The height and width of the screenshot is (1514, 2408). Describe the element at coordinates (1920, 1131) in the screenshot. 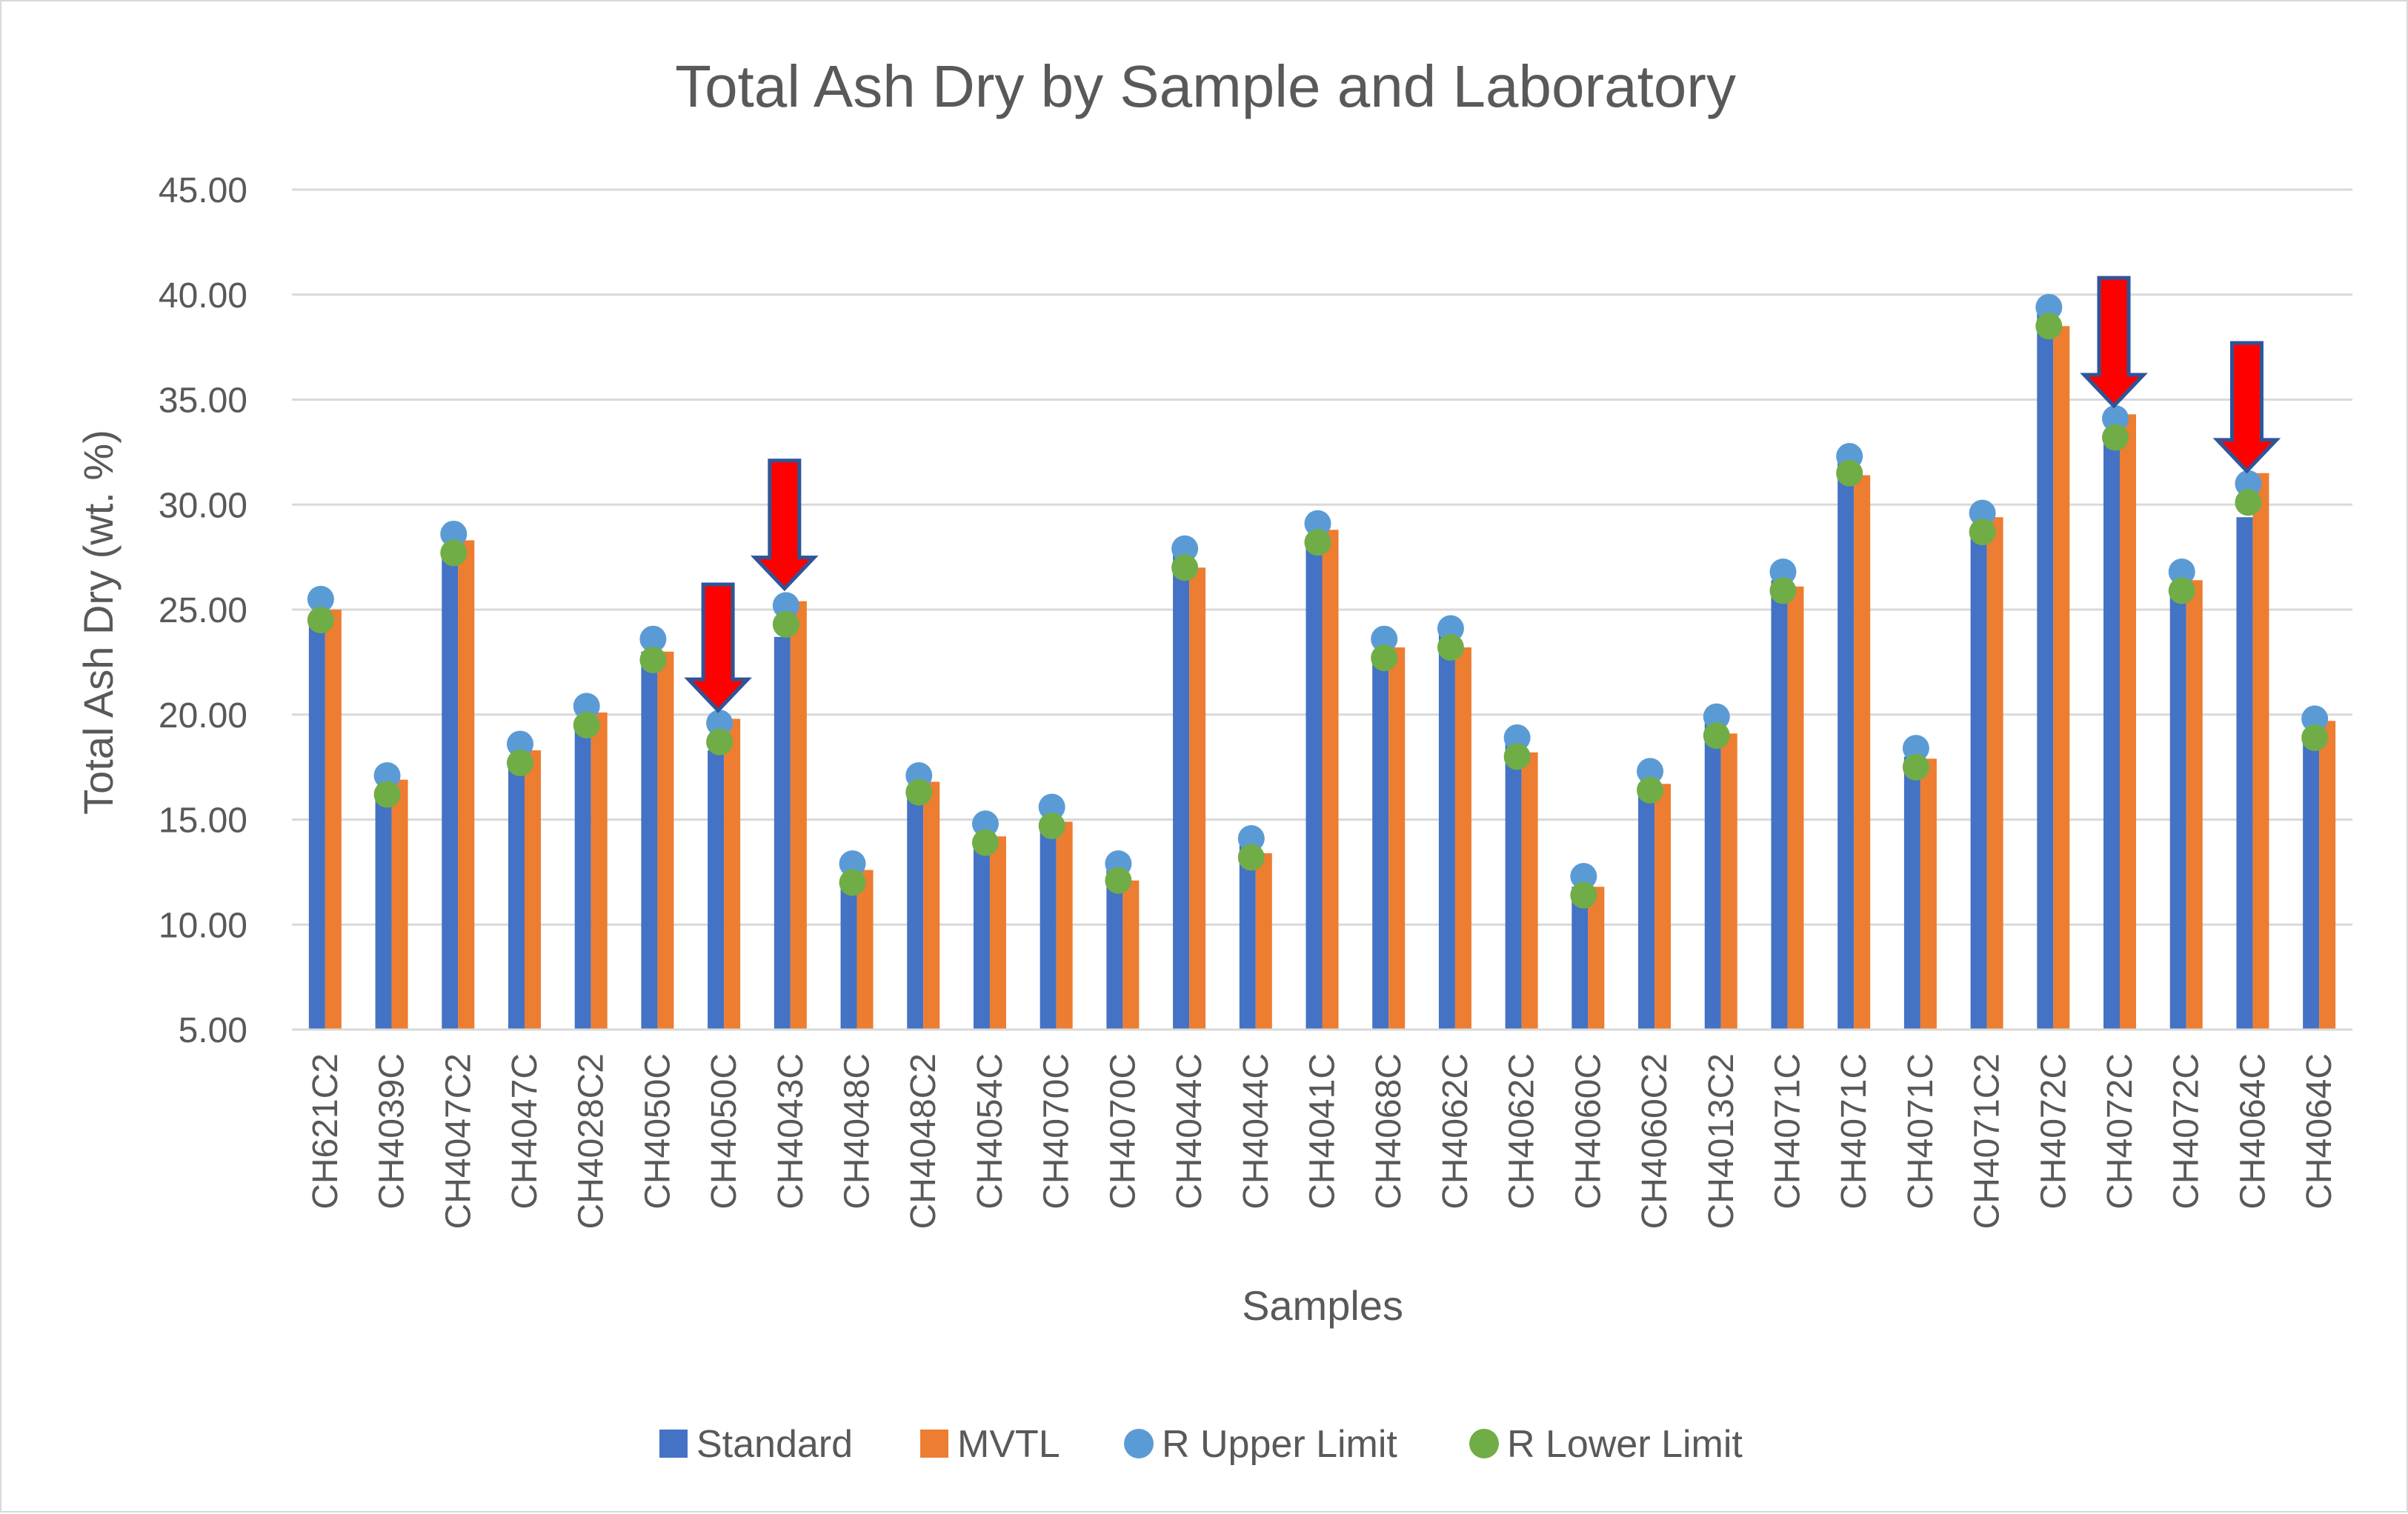

I see `x-tick-label: CH4071C` at that location.